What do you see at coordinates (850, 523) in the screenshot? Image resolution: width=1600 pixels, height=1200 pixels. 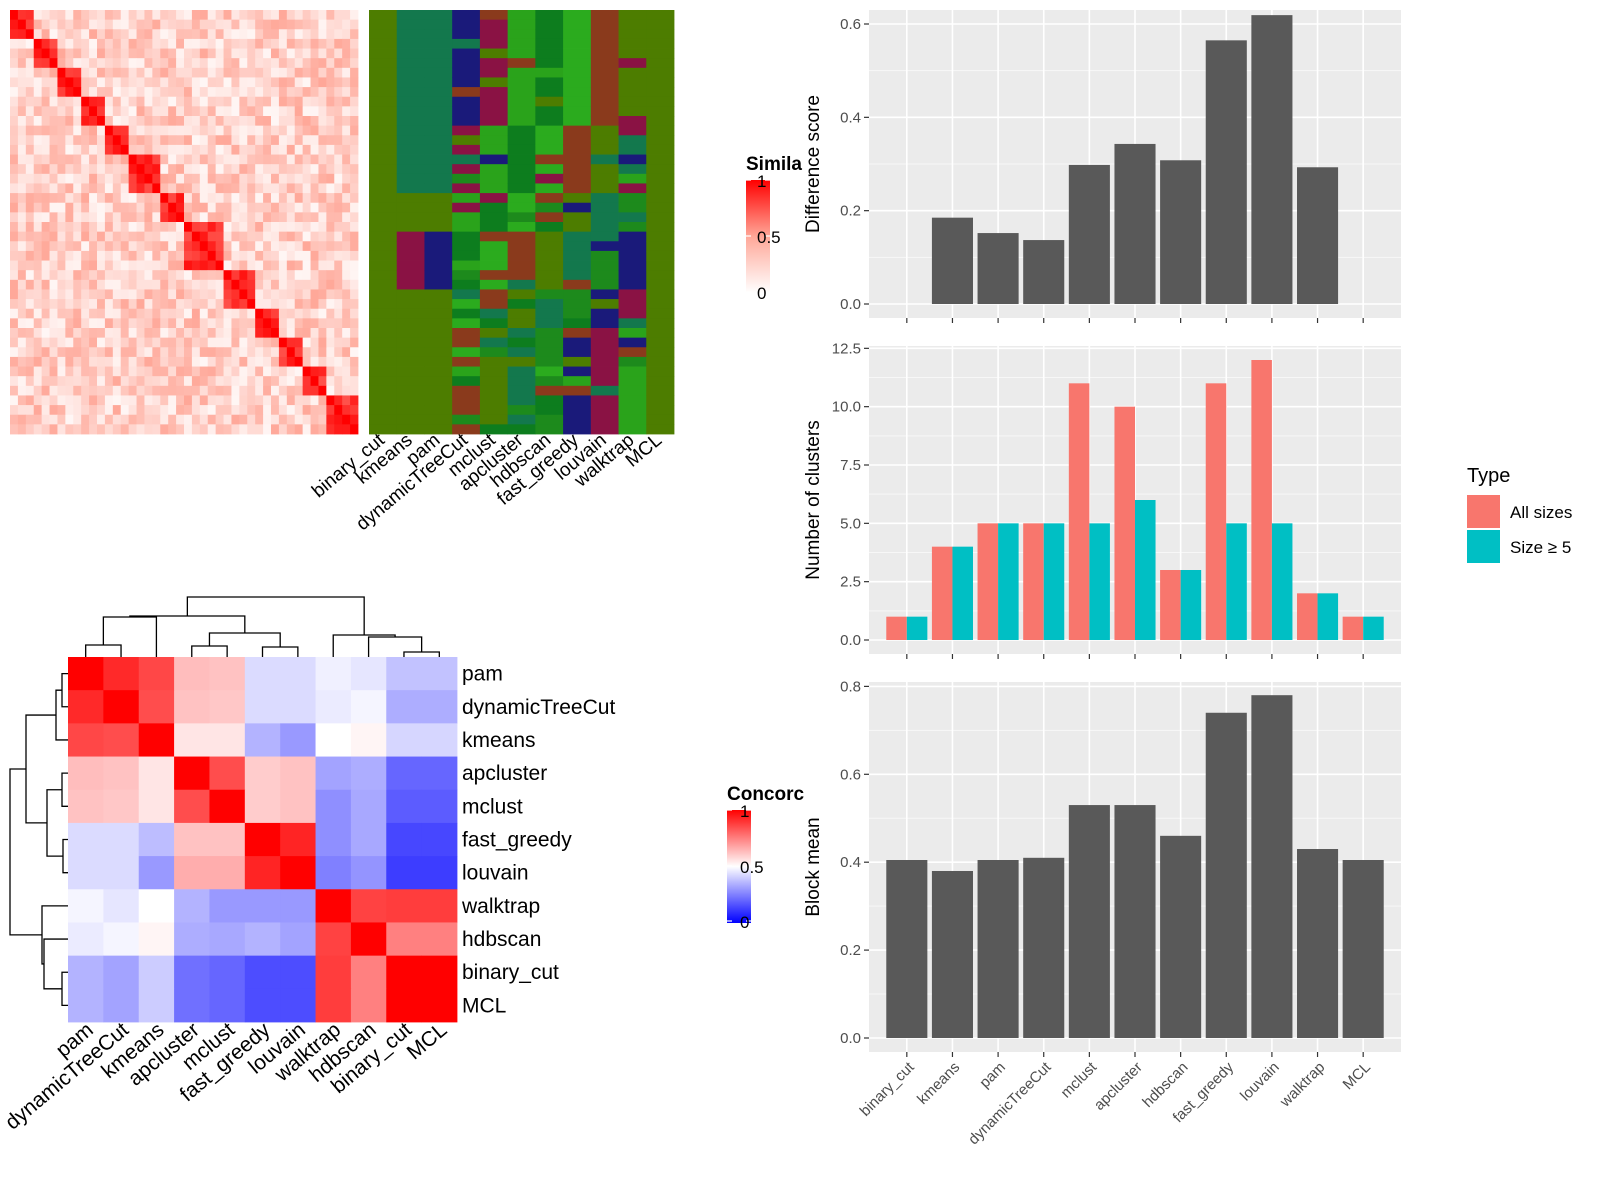 I see `y-tick-label: 5.0` at bounding box center [850, 523].